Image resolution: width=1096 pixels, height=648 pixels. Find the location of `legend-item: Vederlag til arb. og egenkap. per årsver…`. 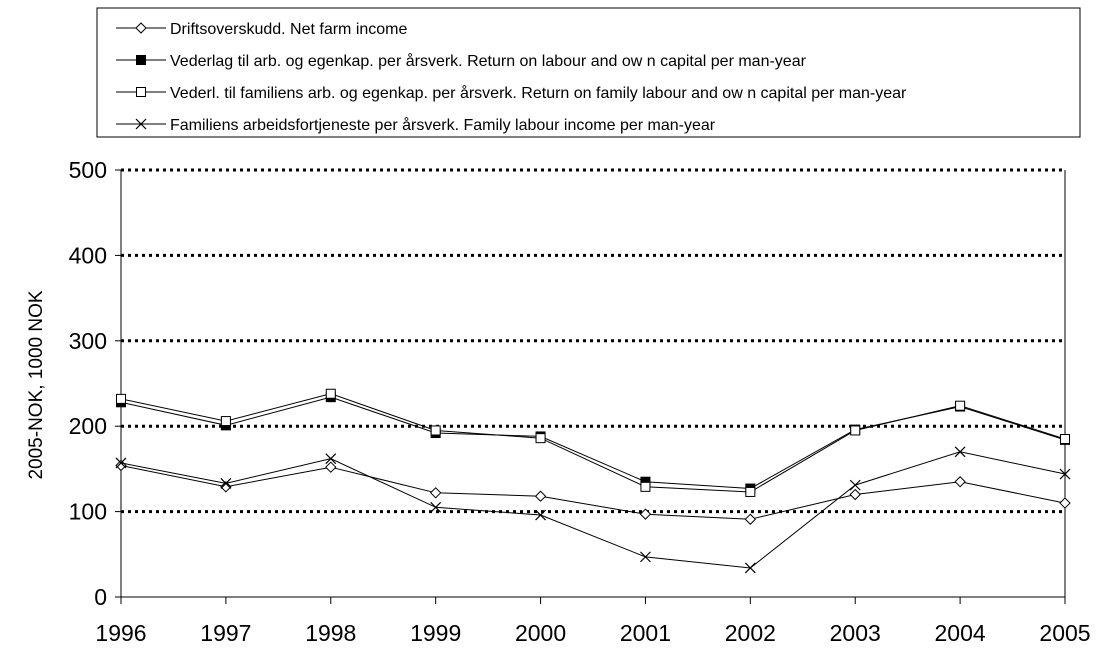

legend-item: Vederlag til arb. og egenkap. per årsver… is located at coordinates (461, 61).